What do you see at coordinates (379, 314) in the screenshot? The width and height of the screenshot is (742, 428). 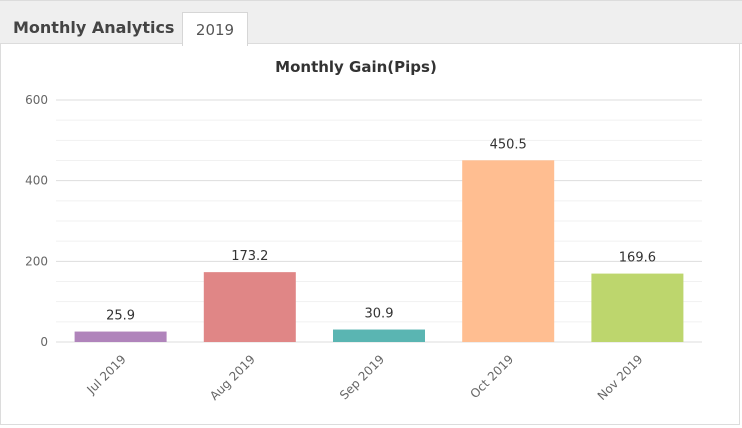 I see `data-label: 30.9` at bounding box center [379, 314].